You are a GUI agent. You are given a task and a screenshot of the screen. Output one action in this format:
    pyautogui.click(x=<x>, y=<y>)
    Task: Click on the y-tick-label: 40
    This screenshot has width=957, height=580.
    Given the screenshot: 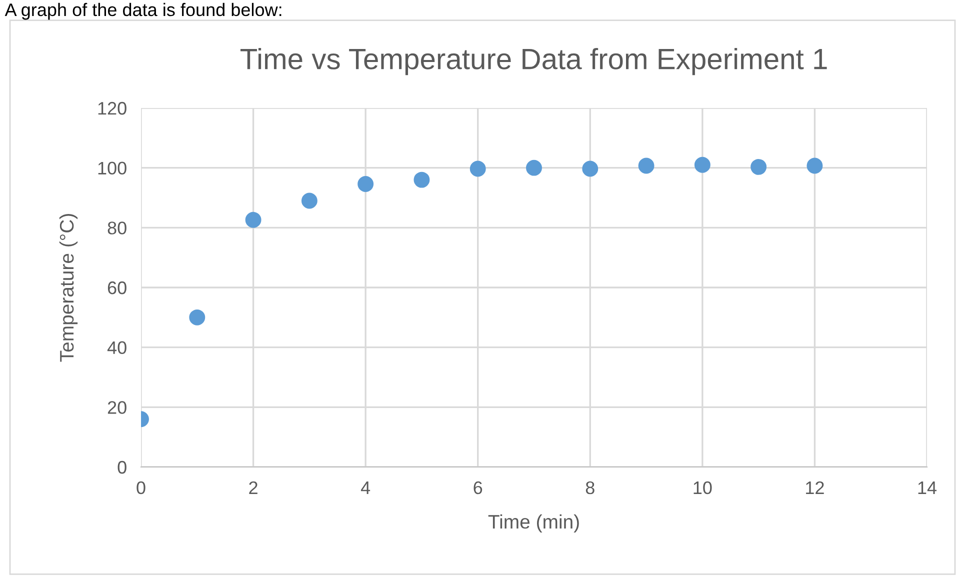 What is the action you would take?
    pyautogui.click(x=116, y=347)
    